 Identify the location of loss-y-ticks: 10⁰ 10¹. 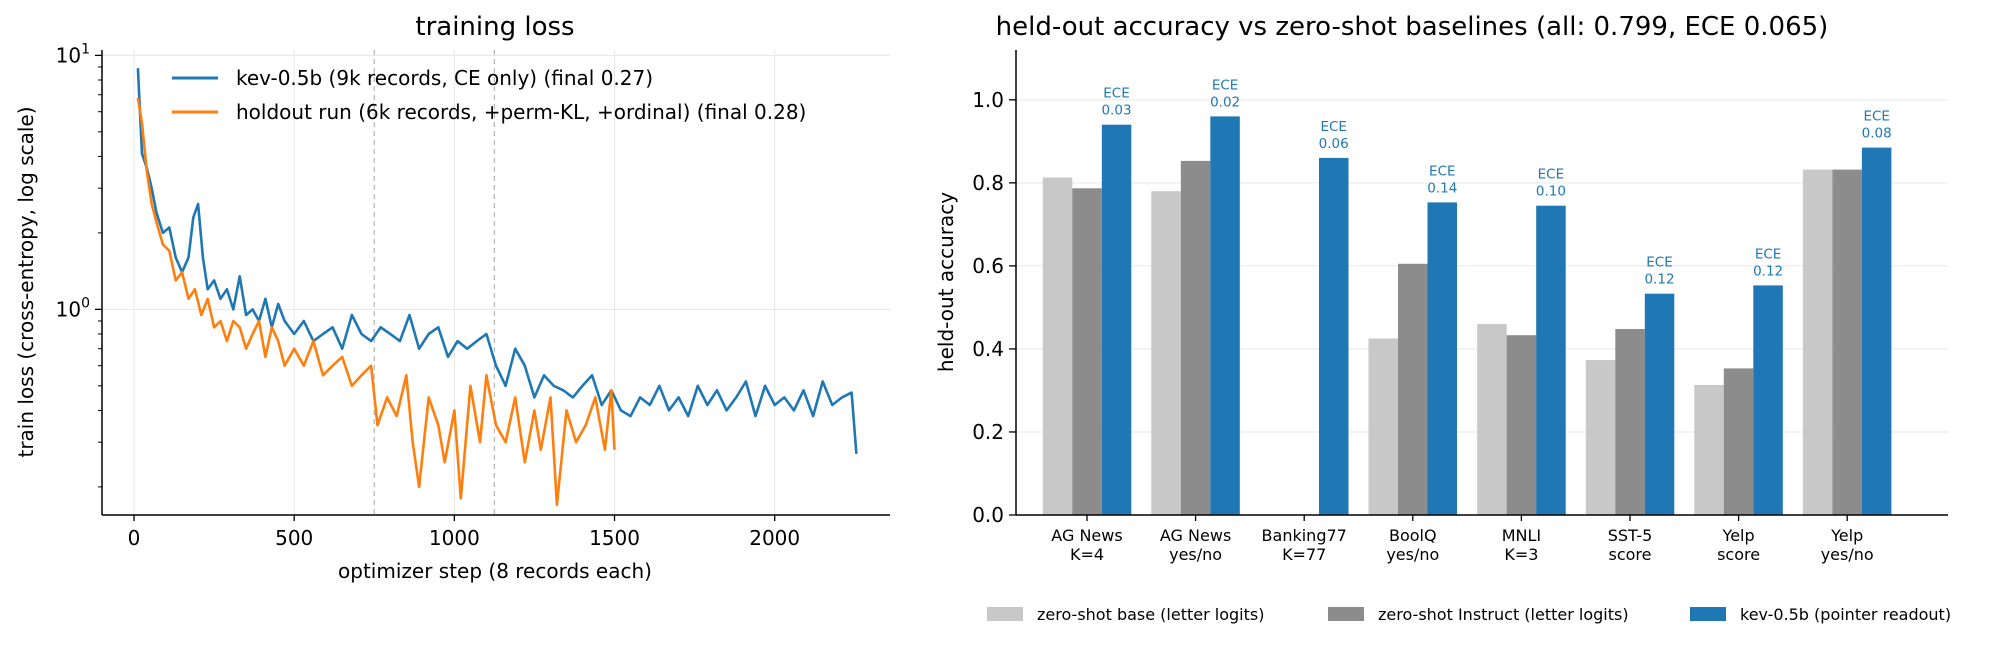
(79, 264).